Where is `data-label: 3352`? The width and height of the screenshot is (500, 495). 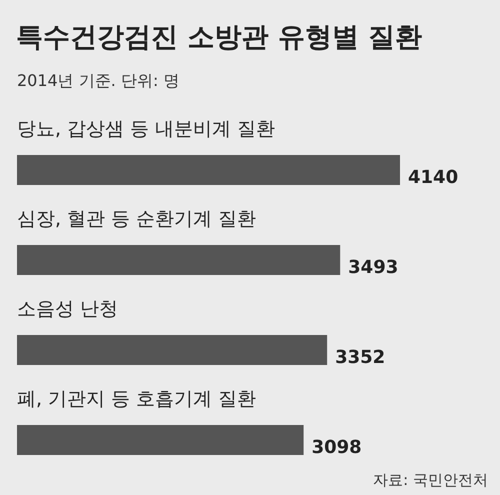
data-label: 3352 is located at coordinates (360, 357).